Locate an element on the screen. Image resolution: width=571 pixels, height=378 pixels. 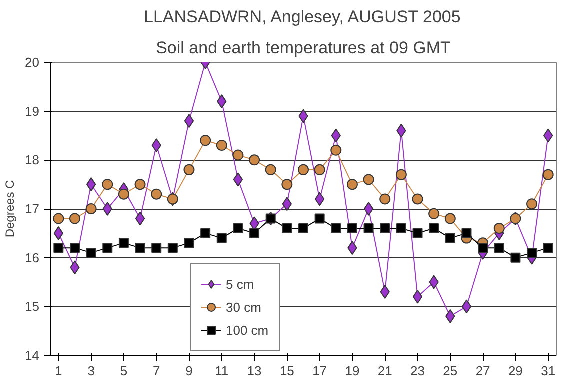
chart-subtitle: Soil and earth temperatures at 09 GMT is located at coordinates (303, 48).